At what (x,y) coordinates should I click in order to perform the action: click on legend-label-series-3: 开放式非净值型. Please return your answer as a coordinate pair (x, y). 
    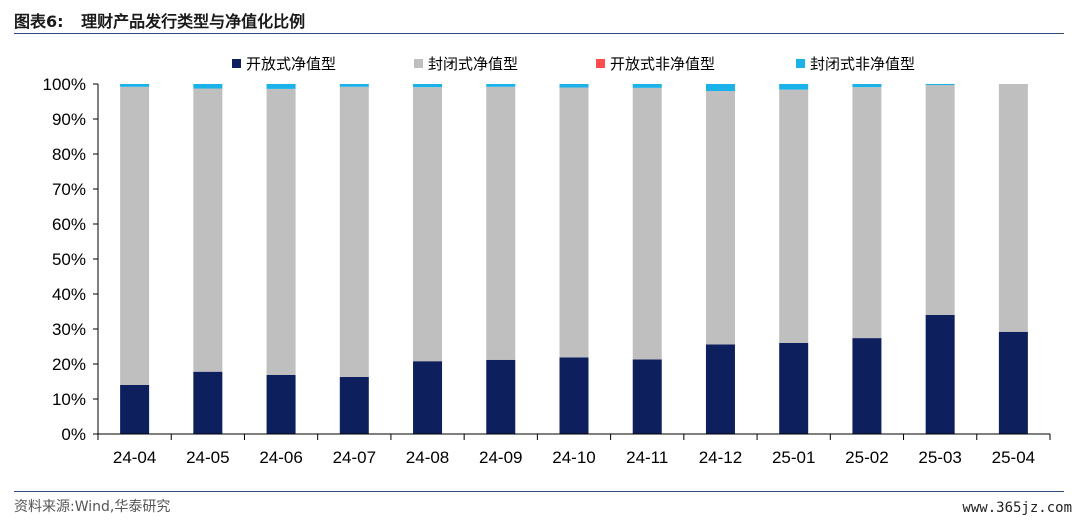
    Looking at the image, I should click on (662, 64).